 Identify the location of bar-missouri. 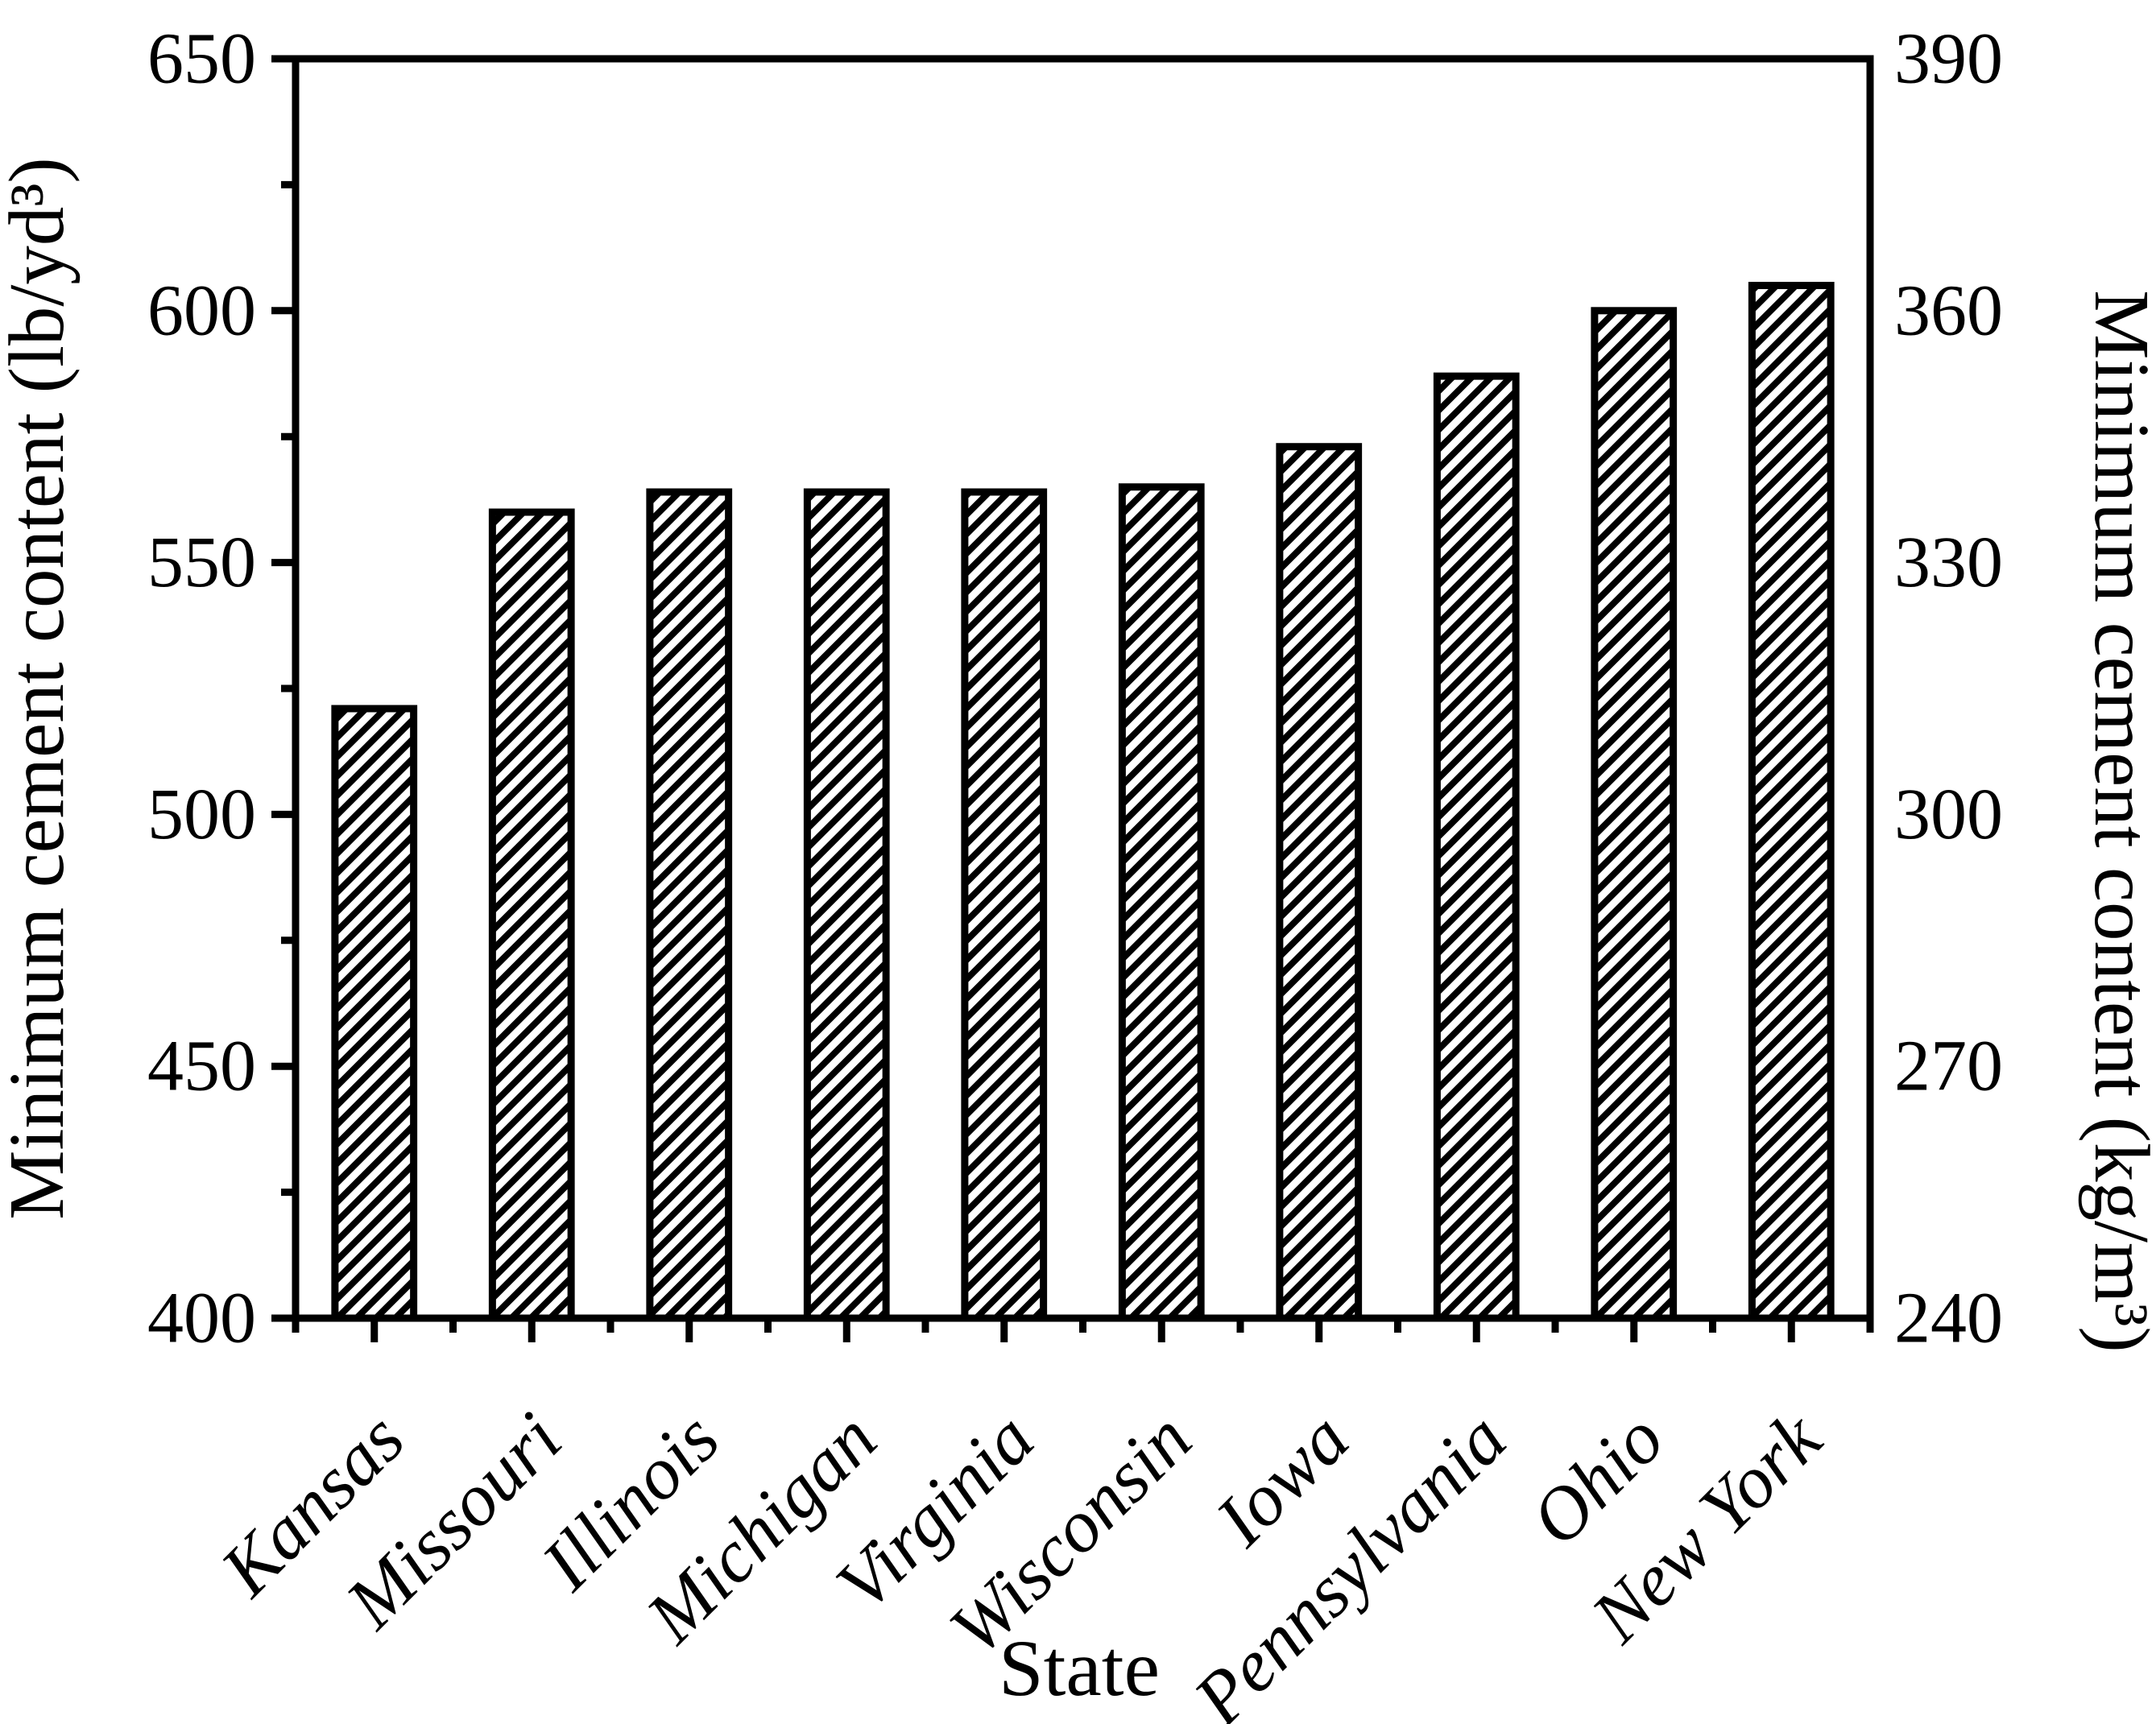
(531, 915).